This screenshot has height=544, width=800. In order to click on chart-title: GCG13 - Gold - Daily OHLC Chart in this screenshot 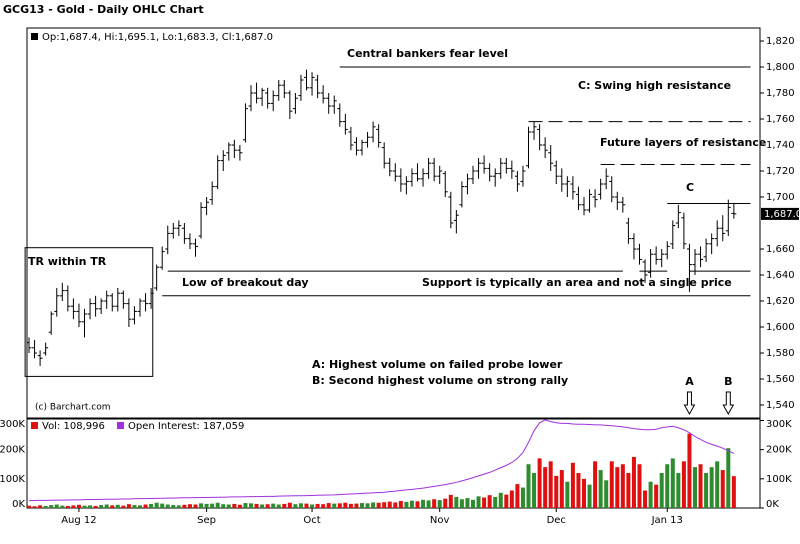, I will do `click(103, 9)`.